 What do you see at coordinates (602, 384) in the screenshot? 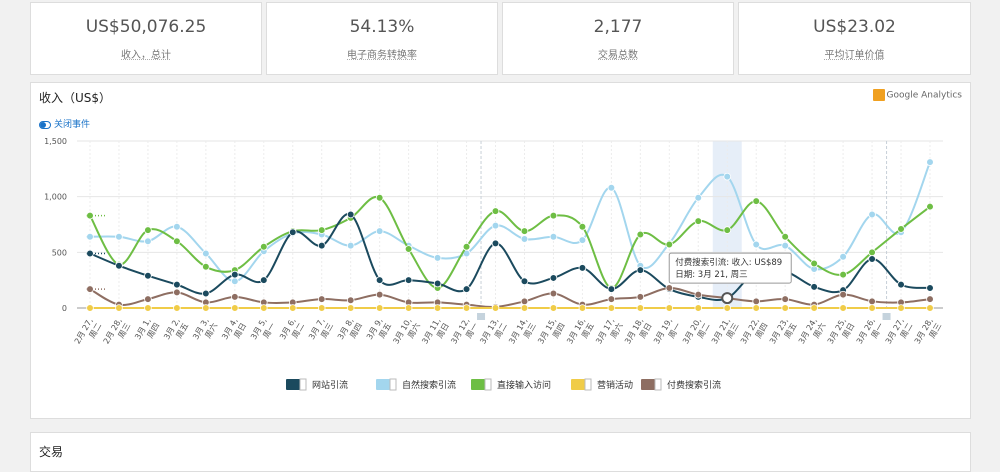
I see `legend-item-3: 营销活动` at bounding box center [602, 384].